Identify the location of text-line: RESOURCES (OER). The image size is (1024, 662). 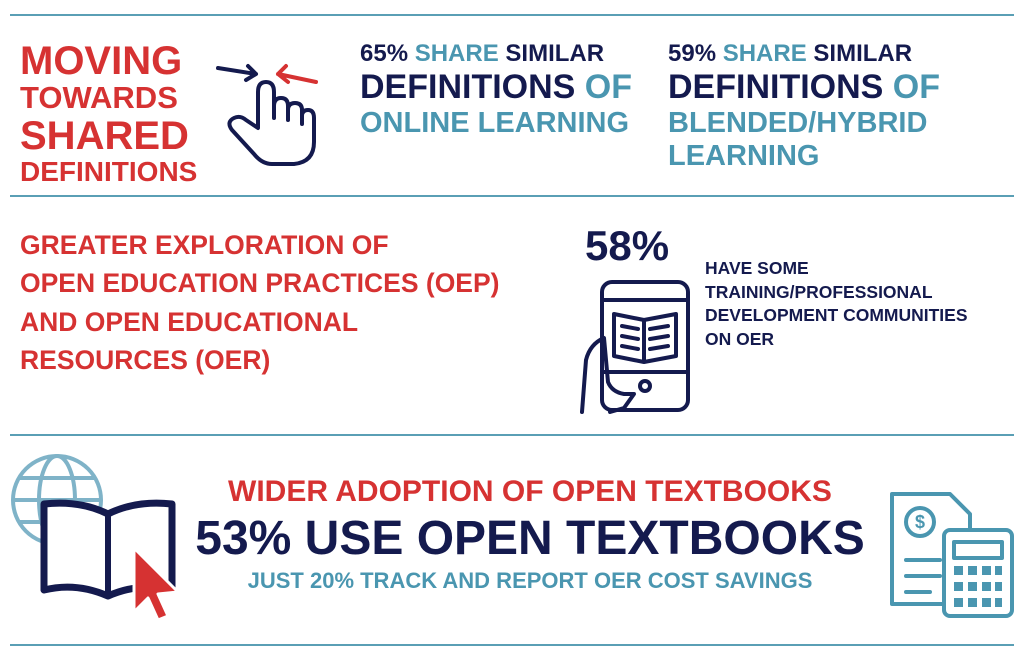
(145, 360).